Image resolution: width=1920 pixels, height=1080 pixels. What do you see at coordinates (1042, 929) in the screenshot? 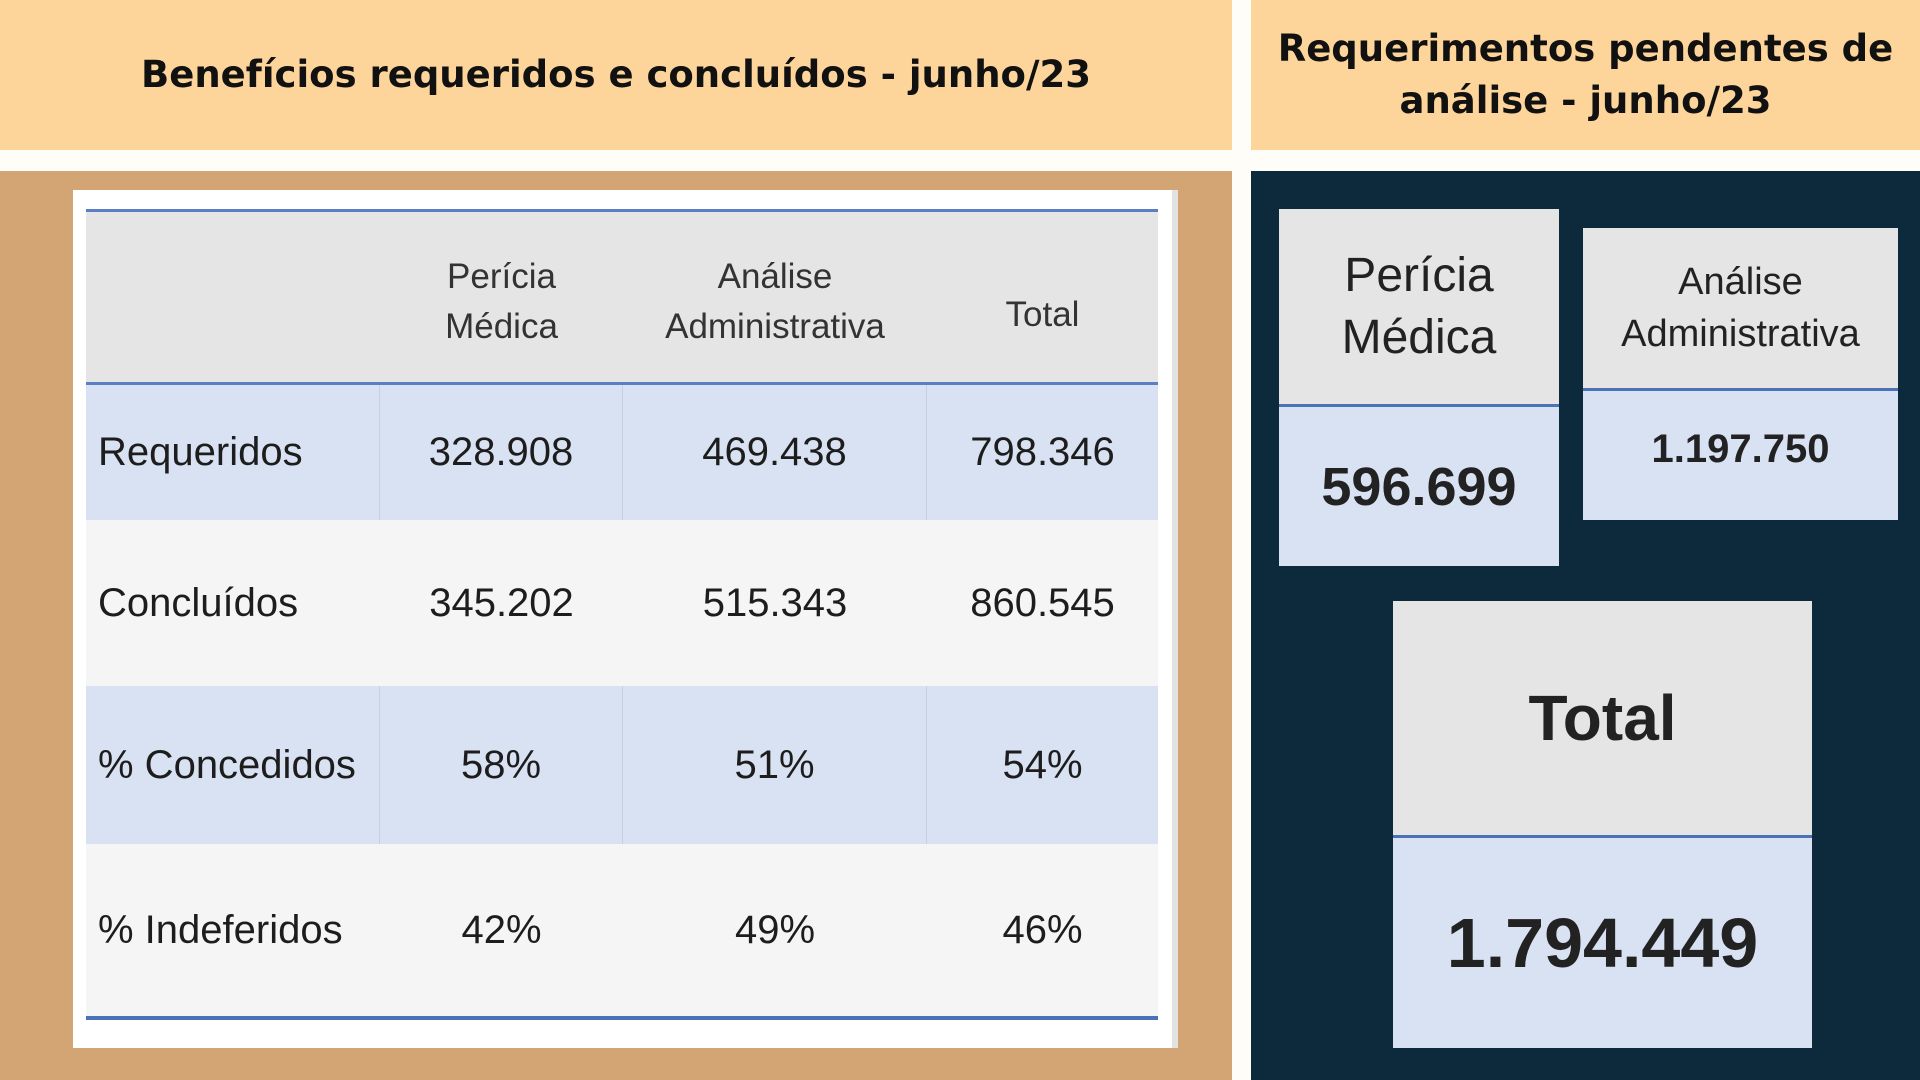
I see `cell-value: 46%` at bounding box center [1042, 929].